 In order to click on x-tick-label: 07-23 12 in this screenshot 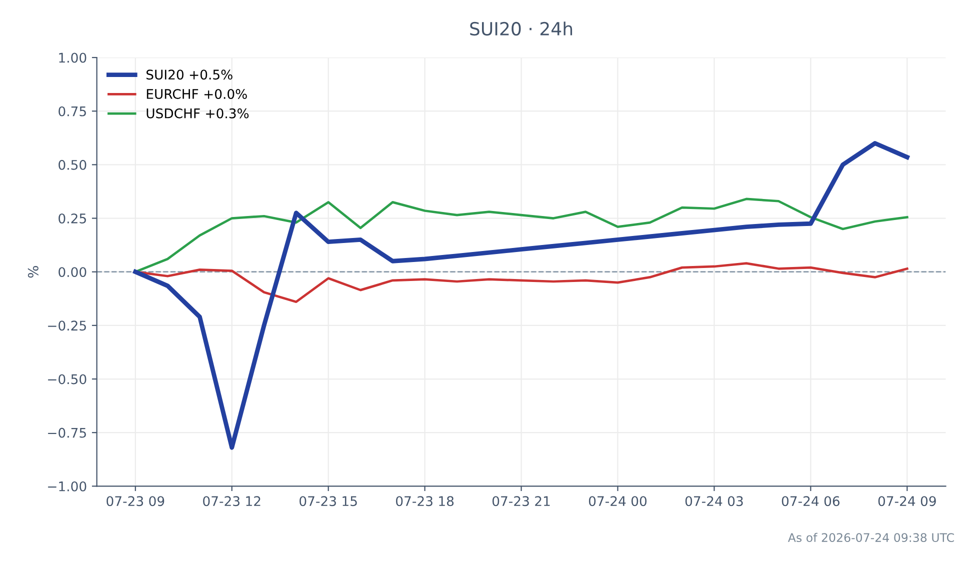, I will do `click(231, 501)`.